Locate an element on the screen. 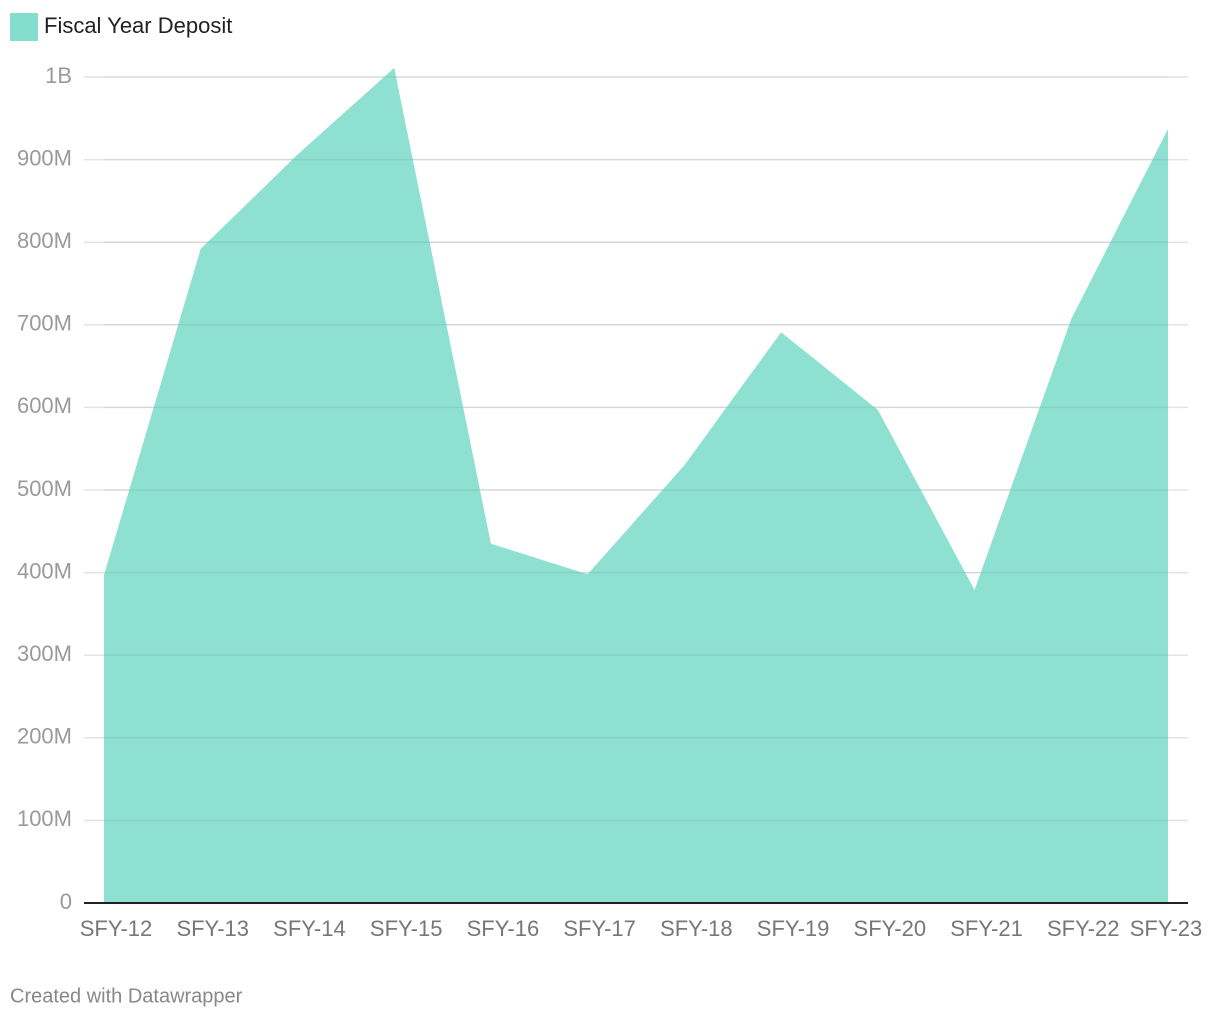 This screenshot has height=1020, width=1220. y-tick-label: 100M is located at coordinates (44, 818).